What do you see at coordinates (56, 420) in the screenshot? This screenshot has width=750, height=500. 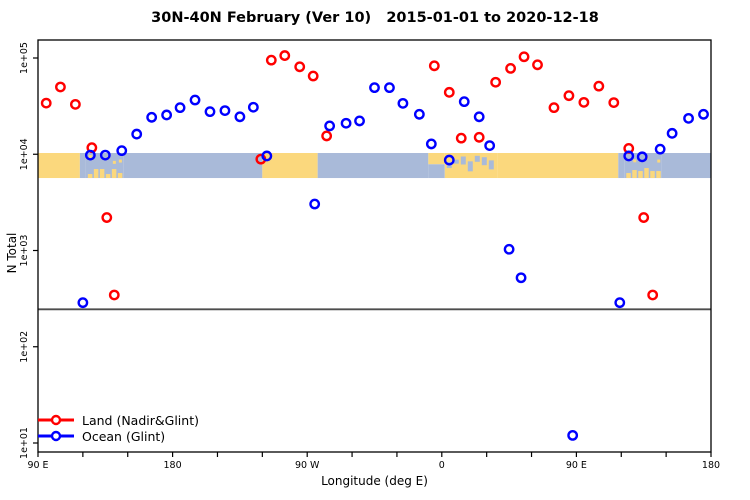 I see `land-series-marker-icon` at bounding box center [56, 420].